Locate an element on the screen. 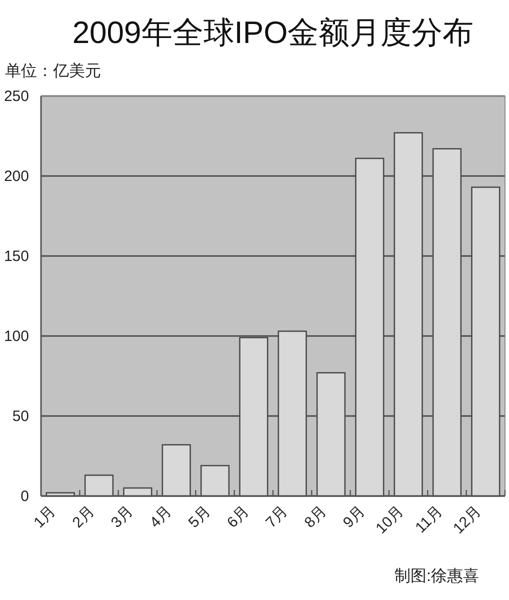 The height and width of the screenshot is (600, 509). y-tick-label: 200 is located at coordinates (16, 176).